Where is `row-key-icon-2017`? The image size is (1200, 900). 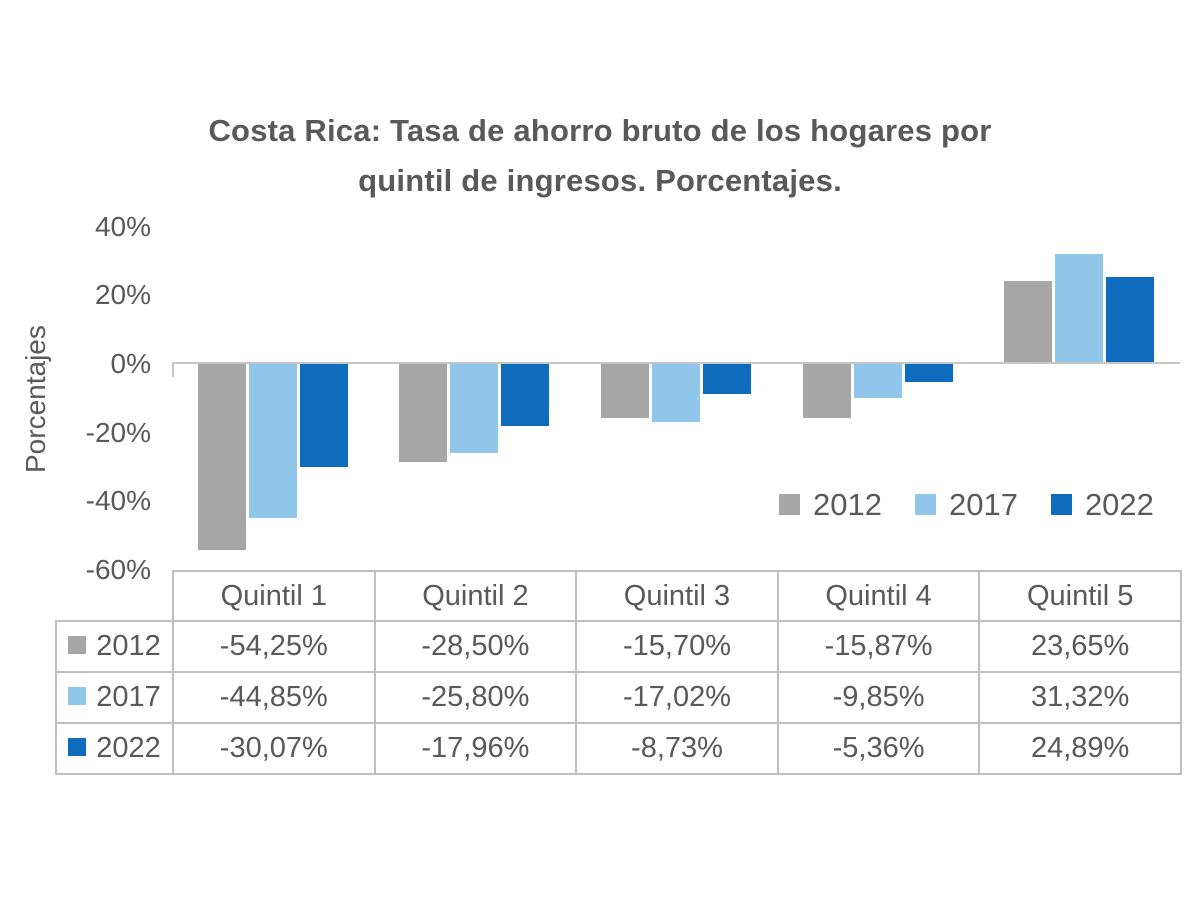 row-key-icon-2017 is located at coordinates (77, 696).